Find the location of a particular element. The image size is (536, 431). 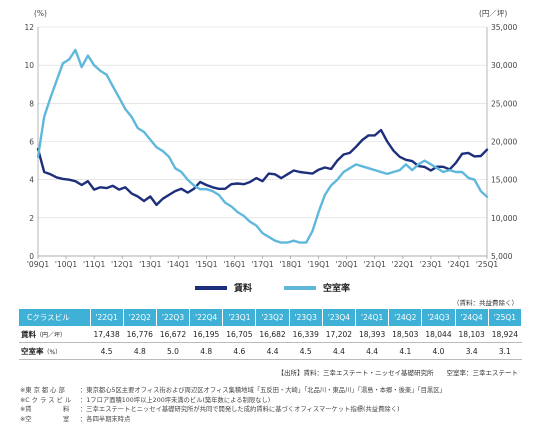

legend-swatch-vacancy is located at coordinates (300, 287).